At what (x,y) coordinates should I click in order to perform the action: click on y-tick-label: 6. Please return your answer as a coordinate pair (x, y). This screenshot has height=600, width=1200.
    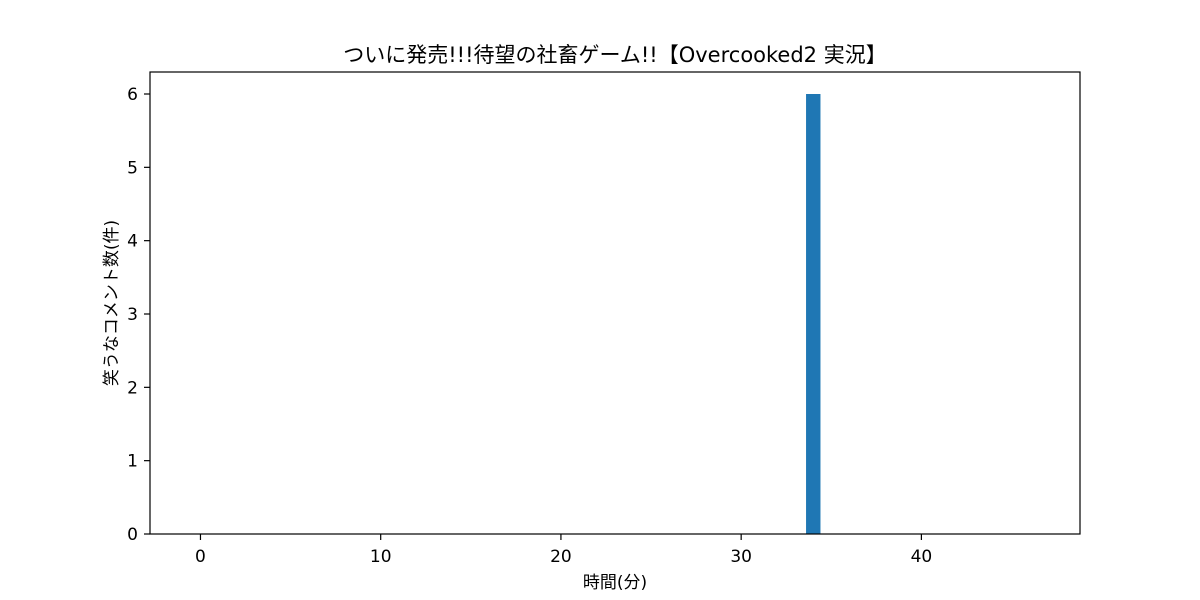
    Looking at the image, I should click on (132, 95).